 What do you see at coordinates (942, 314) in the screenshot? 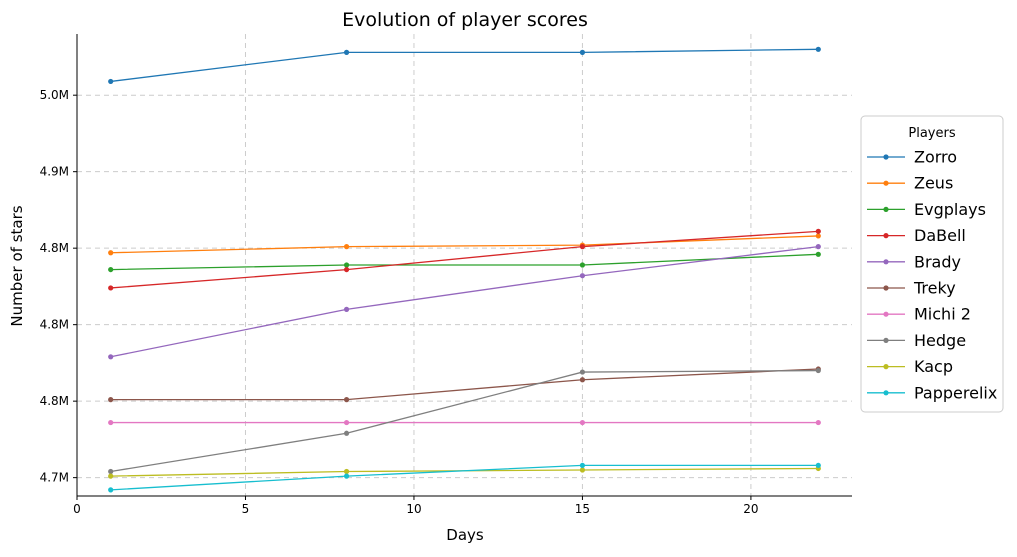
I see `legend-label: Michi 2` at bounding box center [942, 314].